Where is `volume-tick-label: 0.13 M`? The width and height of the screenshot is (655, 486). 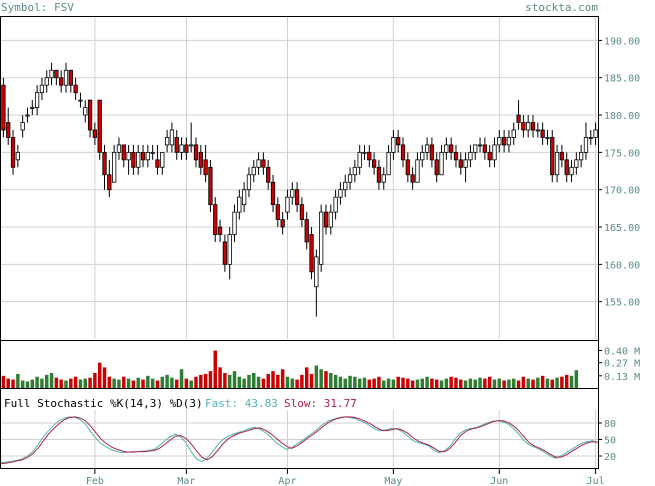 volume-tick-label: 0.13 M is located at coordinates (622, 377).